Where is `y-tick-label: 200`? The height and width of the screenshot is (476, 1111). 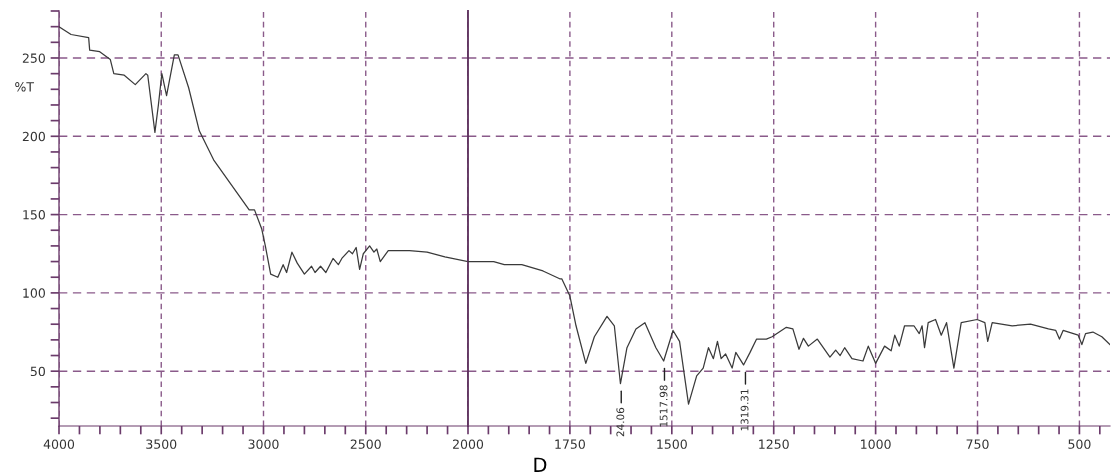
y-tick-label: 200 is located at coordinates (33, 136).